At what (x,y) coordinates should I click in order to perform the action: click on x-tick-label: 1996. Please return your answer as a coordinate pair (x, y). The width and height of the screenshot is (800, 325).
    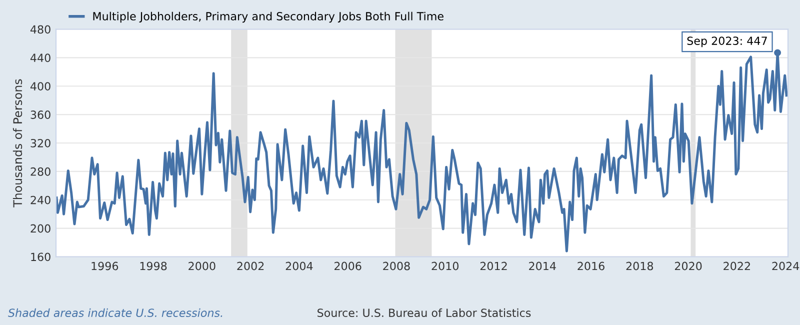
    Looking at the image, I should click on (105, 266).